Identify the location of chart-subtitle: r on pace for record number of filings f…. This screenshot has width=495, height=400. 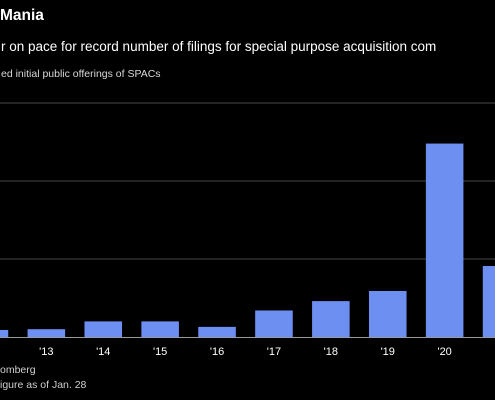
(219, 46).